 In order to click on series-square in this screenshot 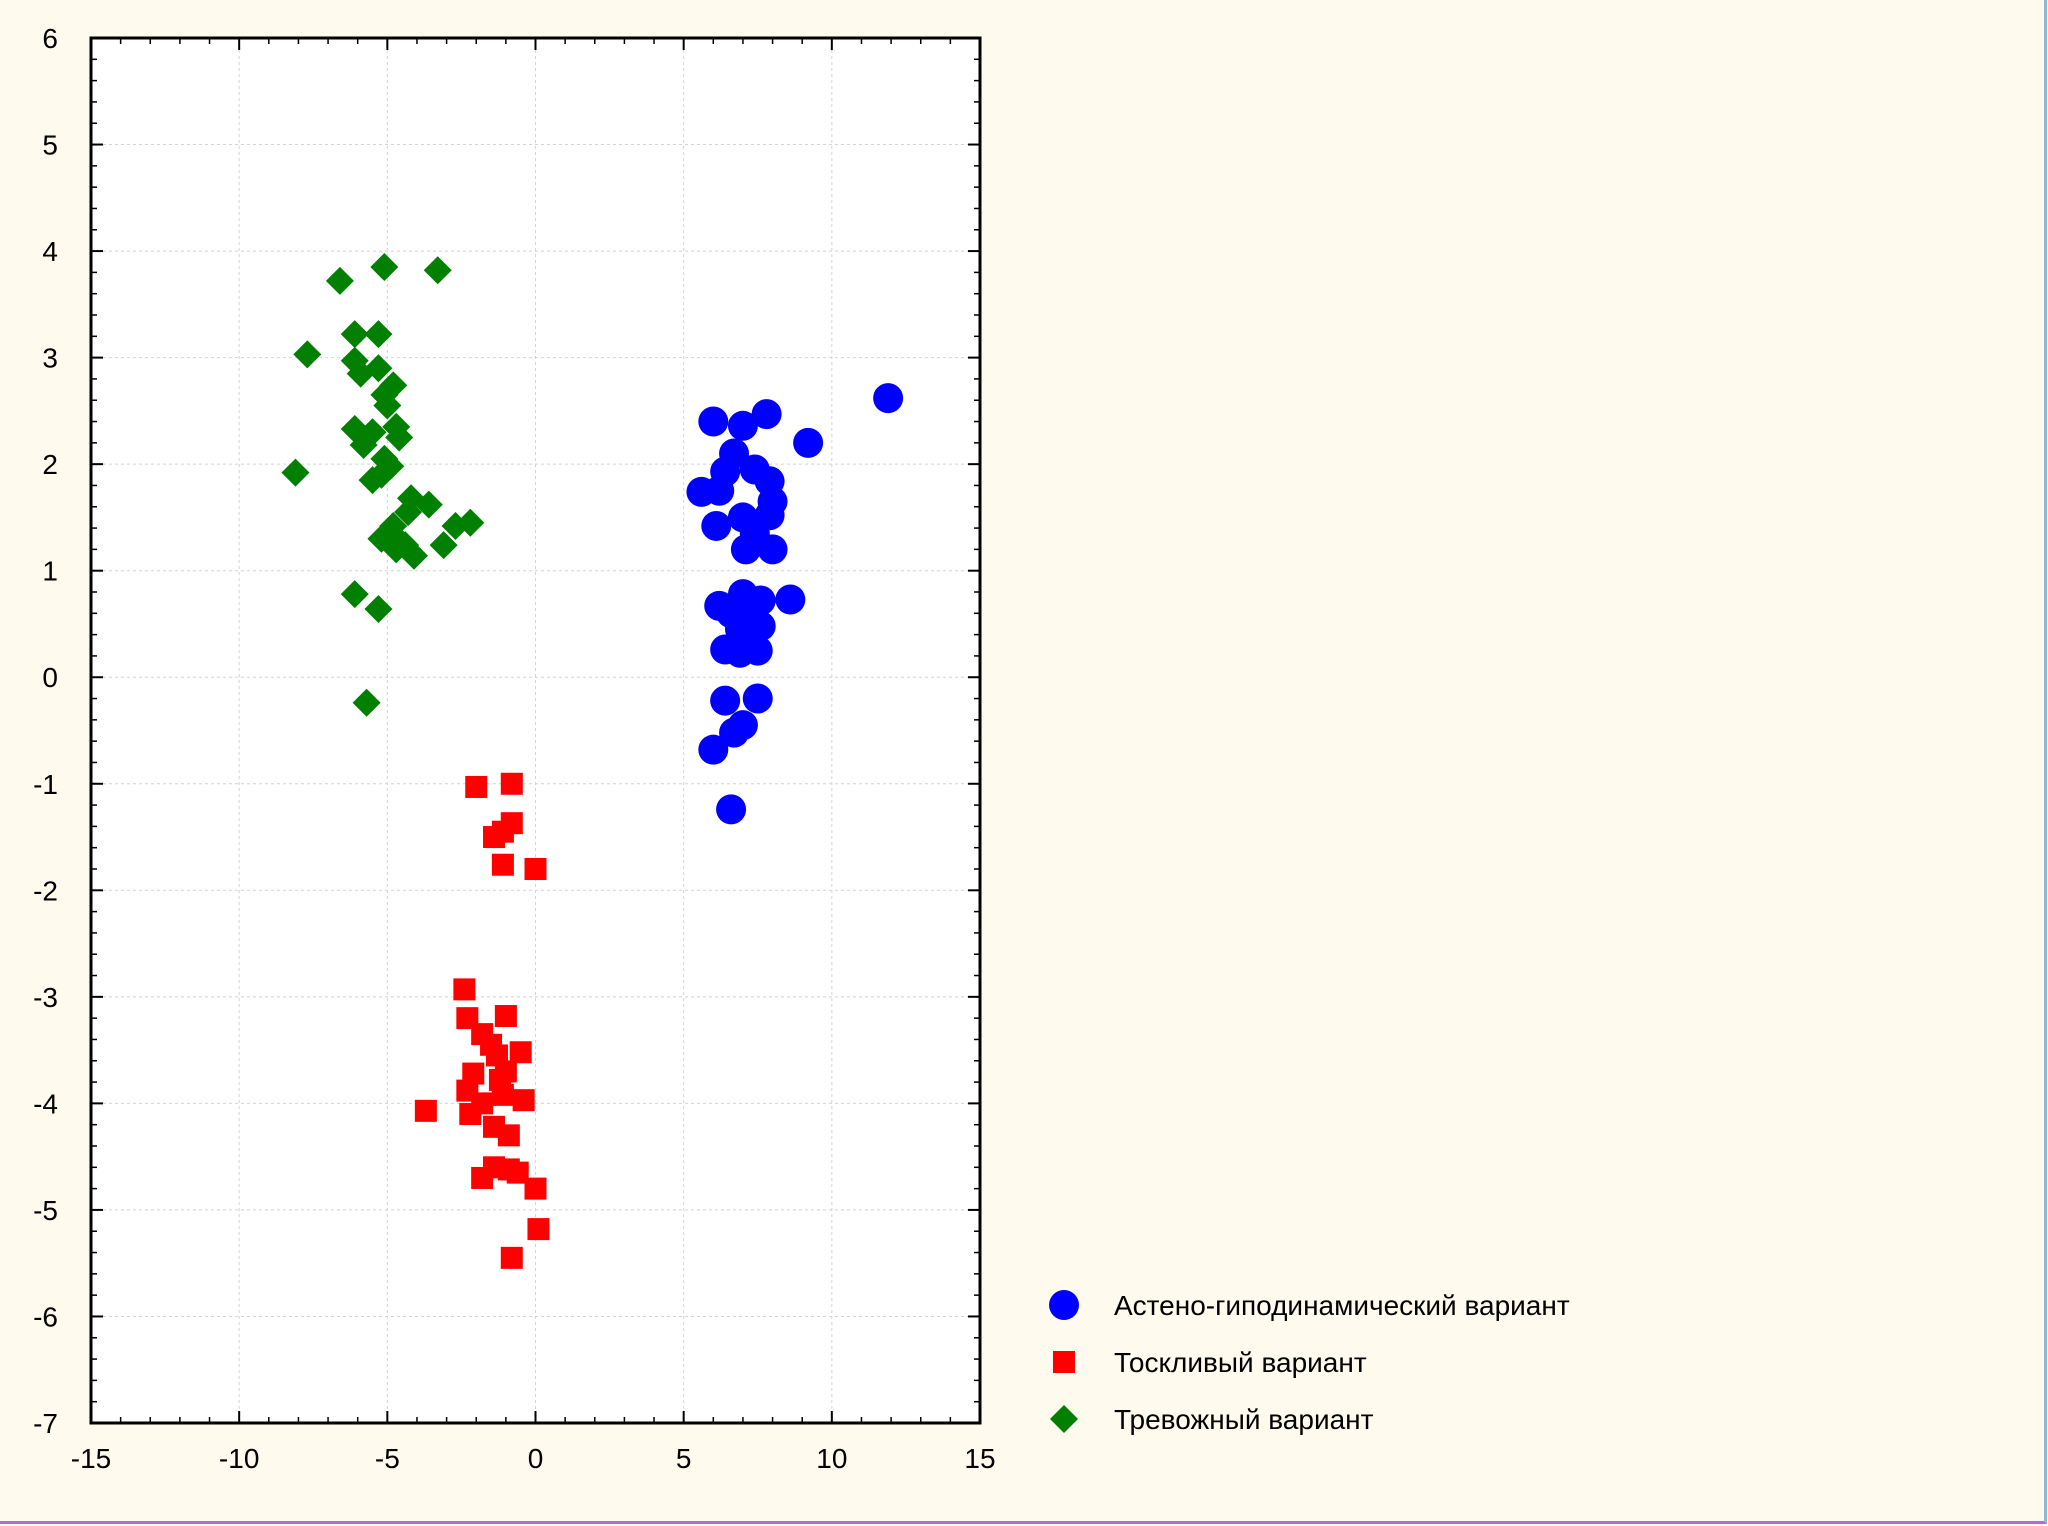, I will do `click(482, 1020)`.